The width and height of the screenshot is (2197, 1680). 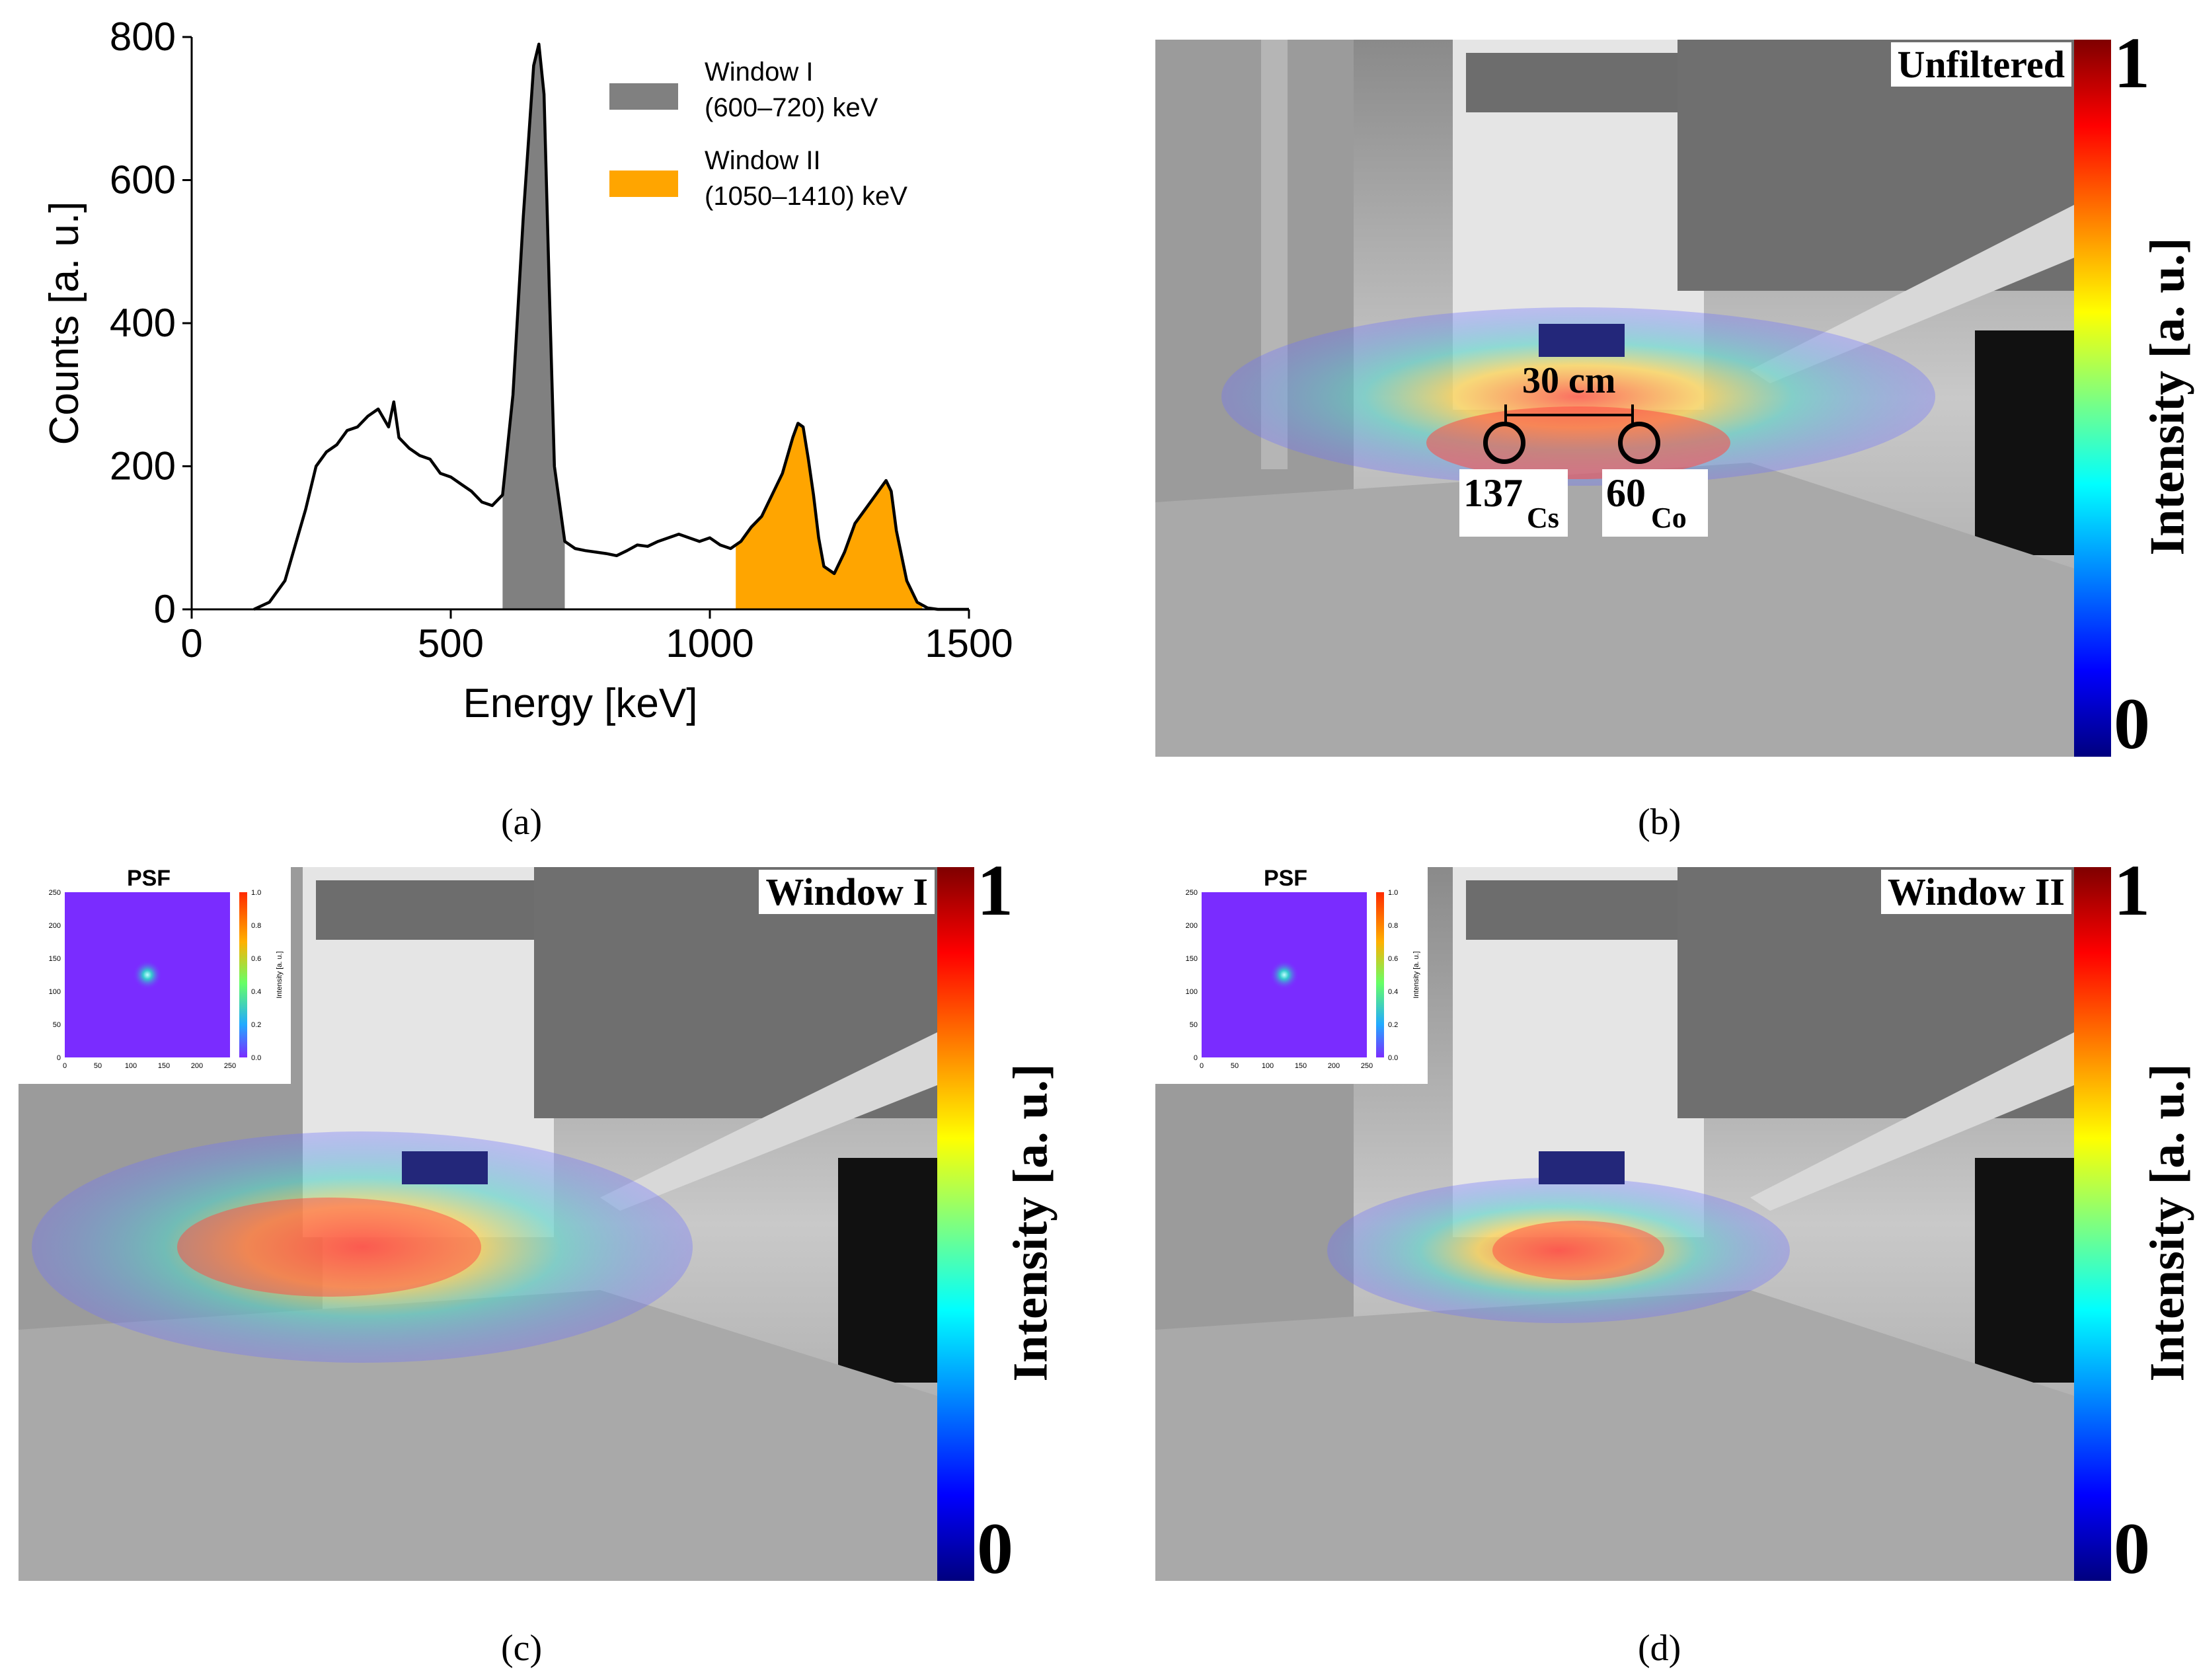 What do you see at coordinates (143, 180) in the screenshot?
I see `y-tick-label: 600` at bounding box center [143, 180].